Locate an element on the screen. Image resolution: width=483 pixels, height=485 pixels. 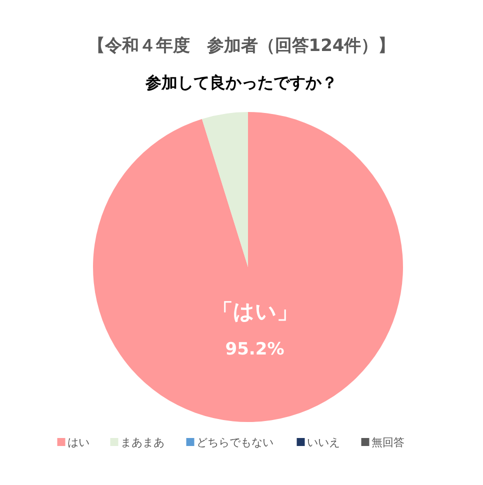
legend-label: まあまあ is located at coordinates (142, 442).